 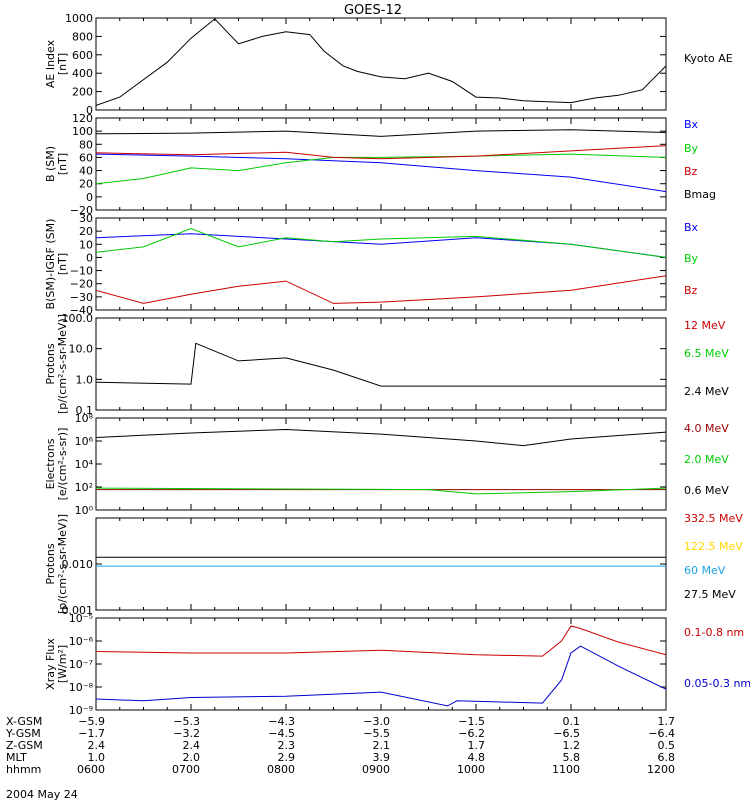 I want to click on orbit-value: −3.0, so click(x=376, y=721).